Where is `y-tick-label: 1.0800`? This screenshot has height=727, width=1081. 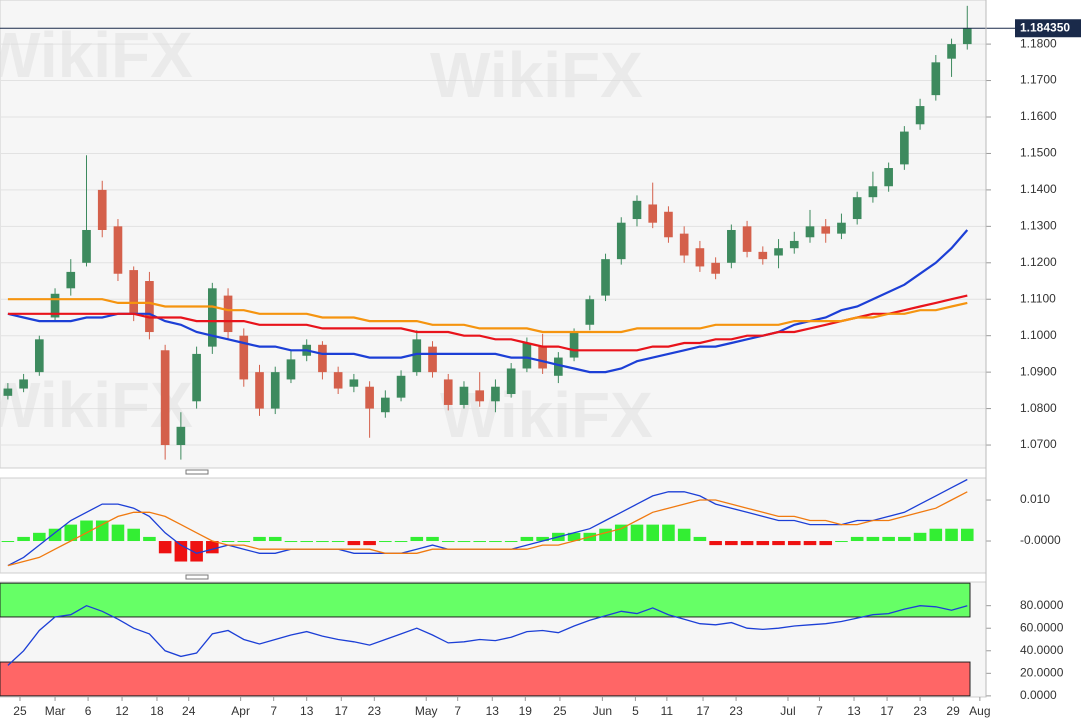 y-tick-label: 1.0800 is located at coordinates (1038, 408).